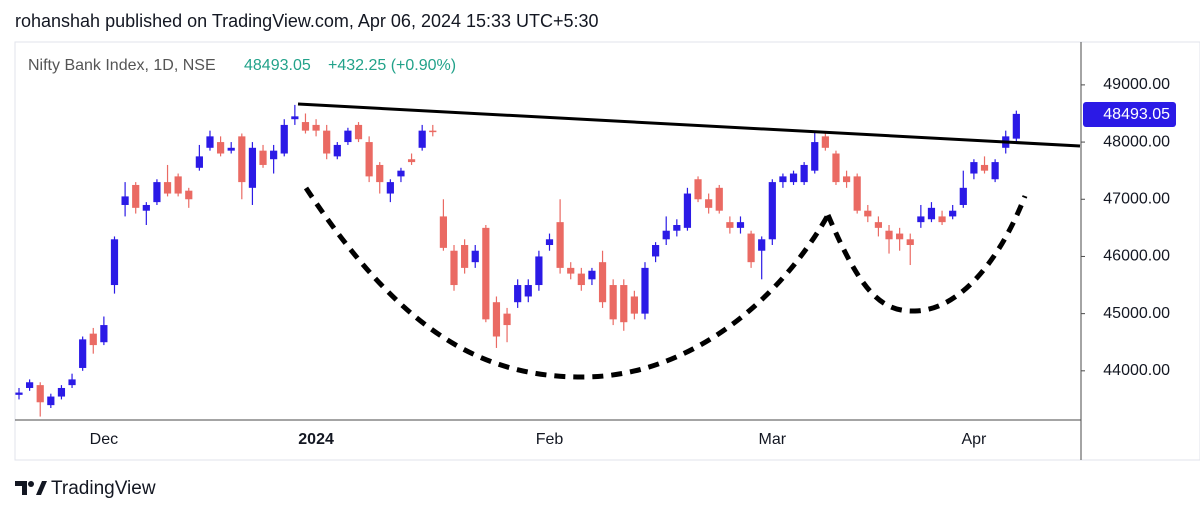 The image size is (1200, 515). I want to click on symbol-title: Nifty Bank Index, 1D, NSE, so click(122, 65).